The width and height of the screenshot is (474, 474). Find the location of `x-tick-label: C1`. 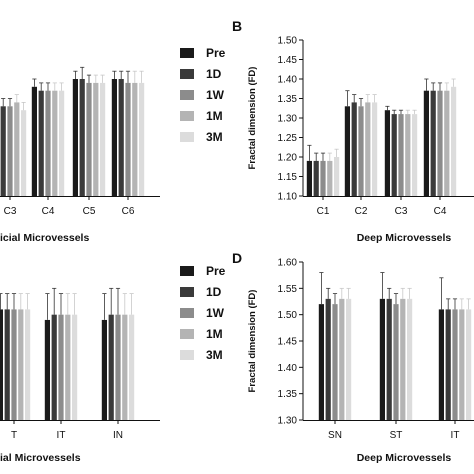

x-tick-label: C1 is located at coordinates (323, 211).